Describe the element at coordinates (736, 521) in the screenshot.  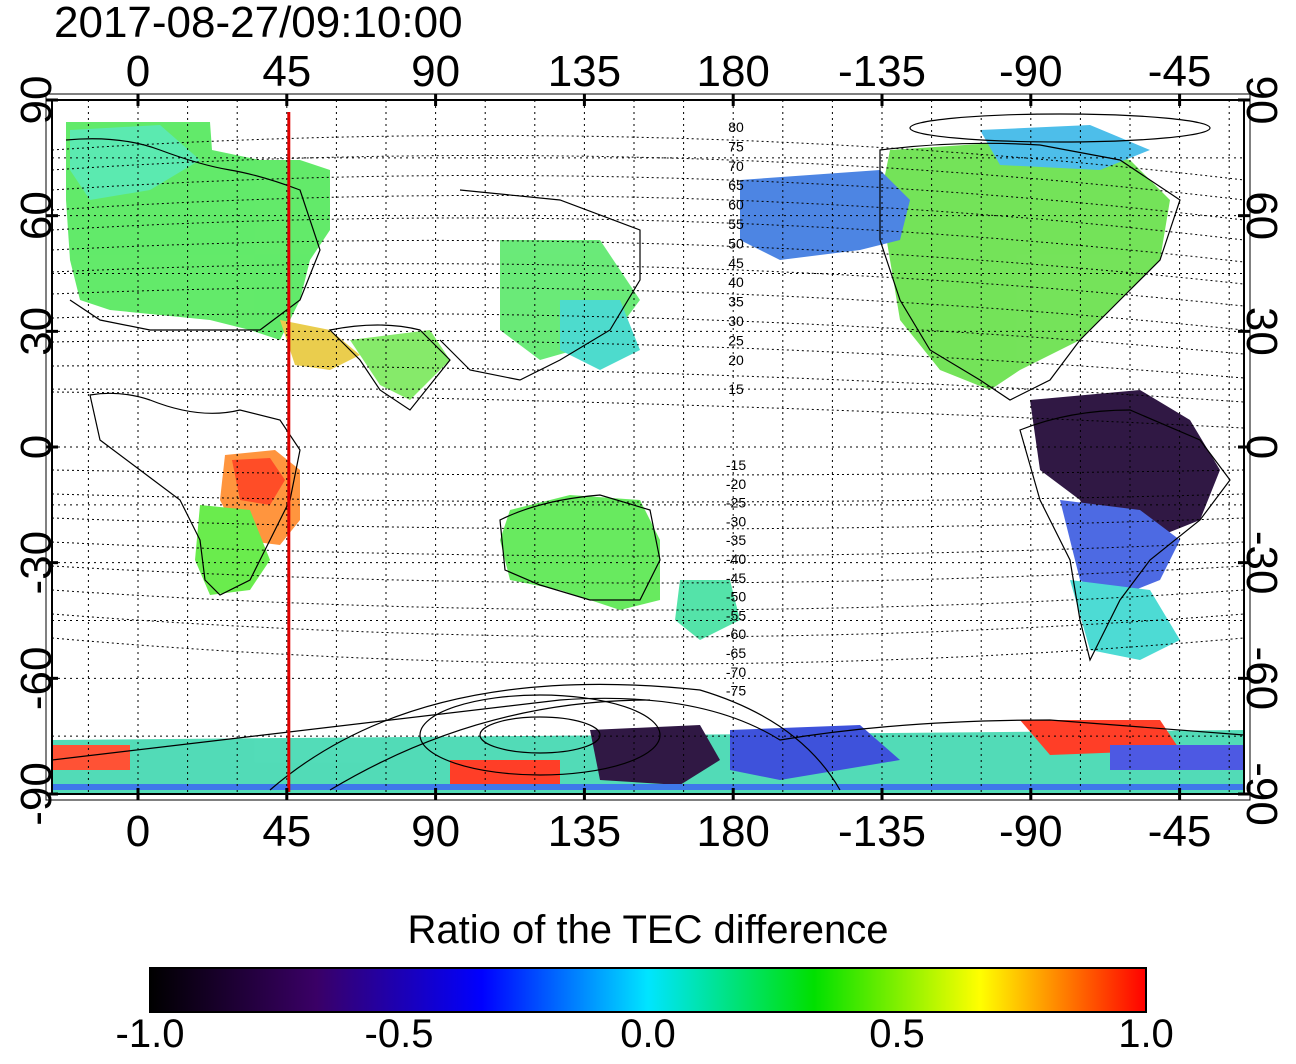
I see `contour-label: -30` at that location.